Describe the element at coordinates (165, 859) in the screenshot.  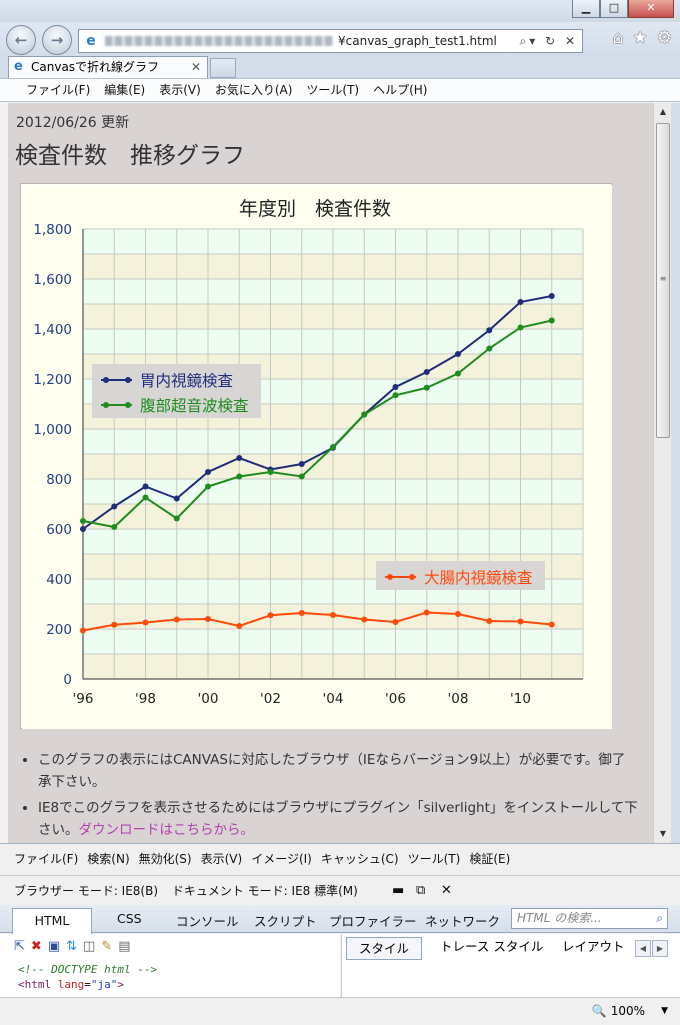
I see `devtools-menu-disable: 無効化(S)` at that location.